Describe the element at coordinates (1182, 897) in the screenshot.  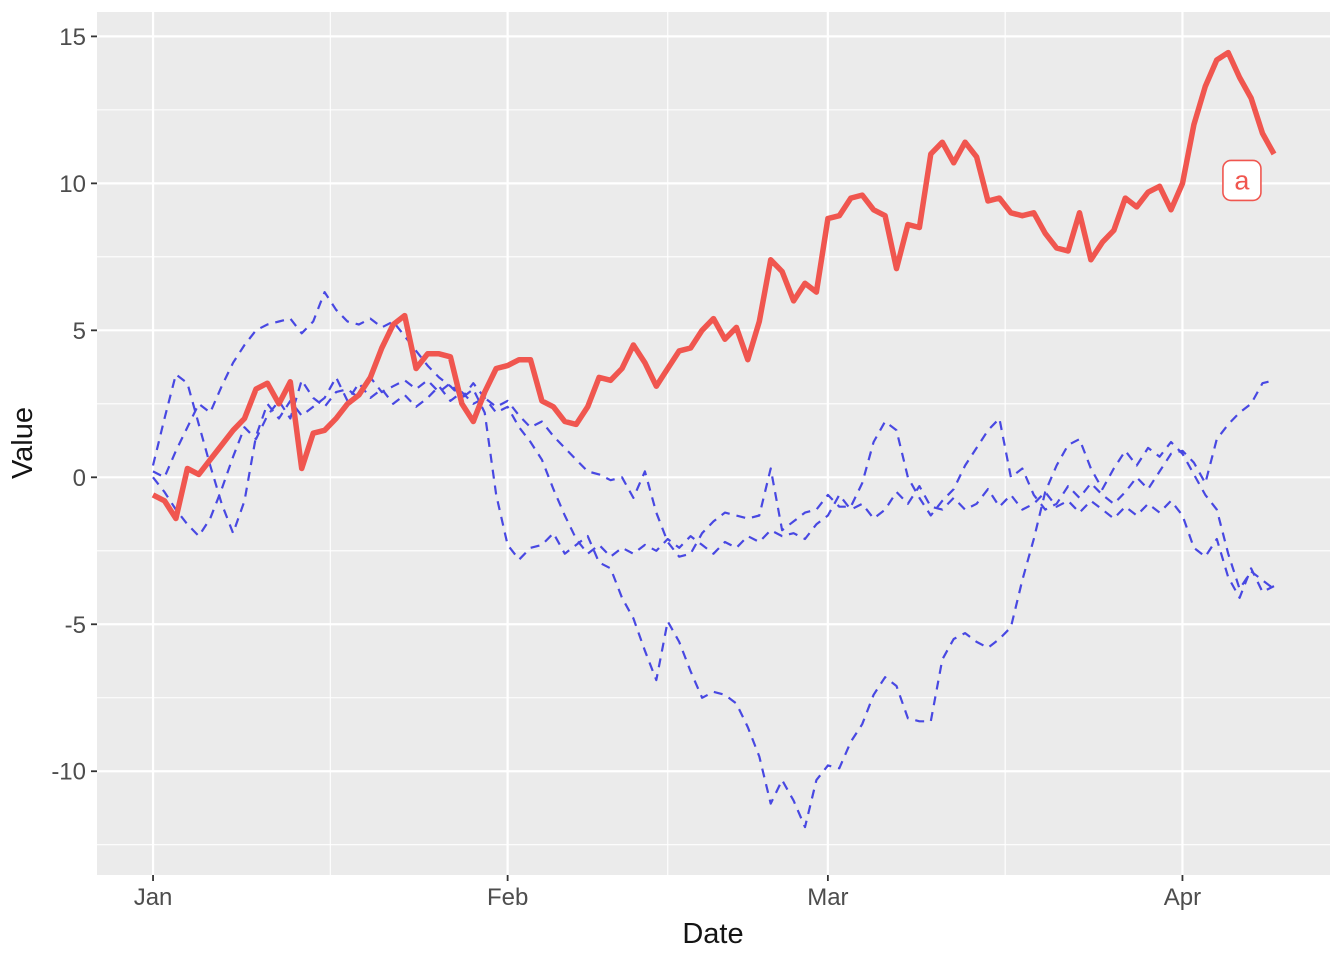
I see `x-tick-label: Apr` at that location.